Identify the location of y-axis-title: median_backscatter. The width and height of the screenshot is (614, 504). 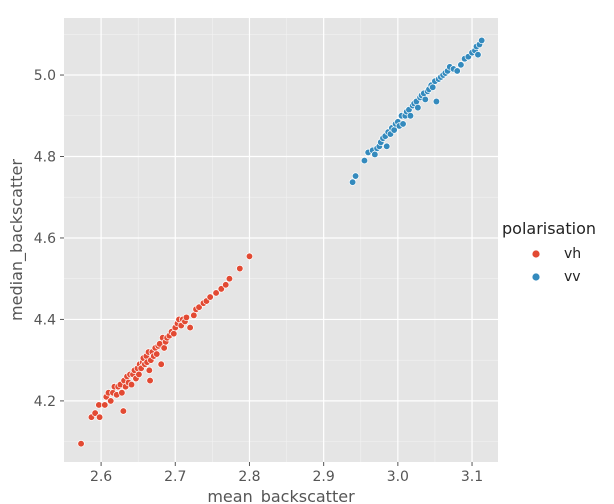
(17, 240).